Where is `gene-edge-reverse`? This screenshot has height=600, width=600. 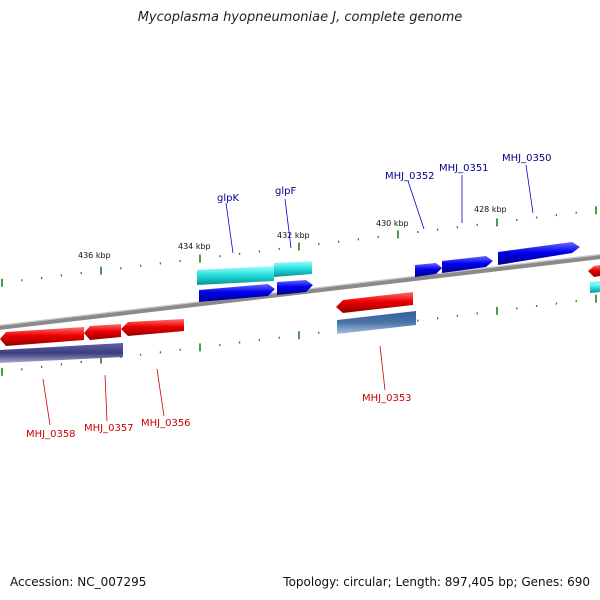 gene-edge-reverse is located at coordinates (594, 271).